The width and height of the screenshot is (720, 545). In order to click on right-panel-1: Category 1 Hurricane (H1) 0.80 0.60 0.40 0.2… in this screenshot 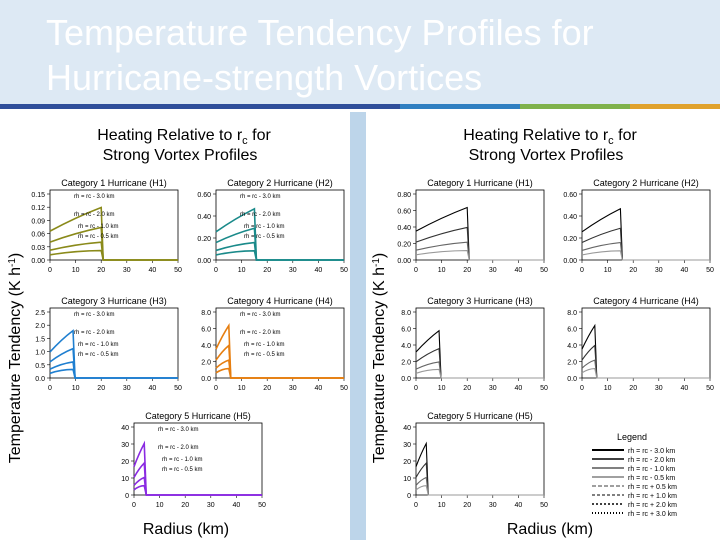, I will do `click(472, 226)`.